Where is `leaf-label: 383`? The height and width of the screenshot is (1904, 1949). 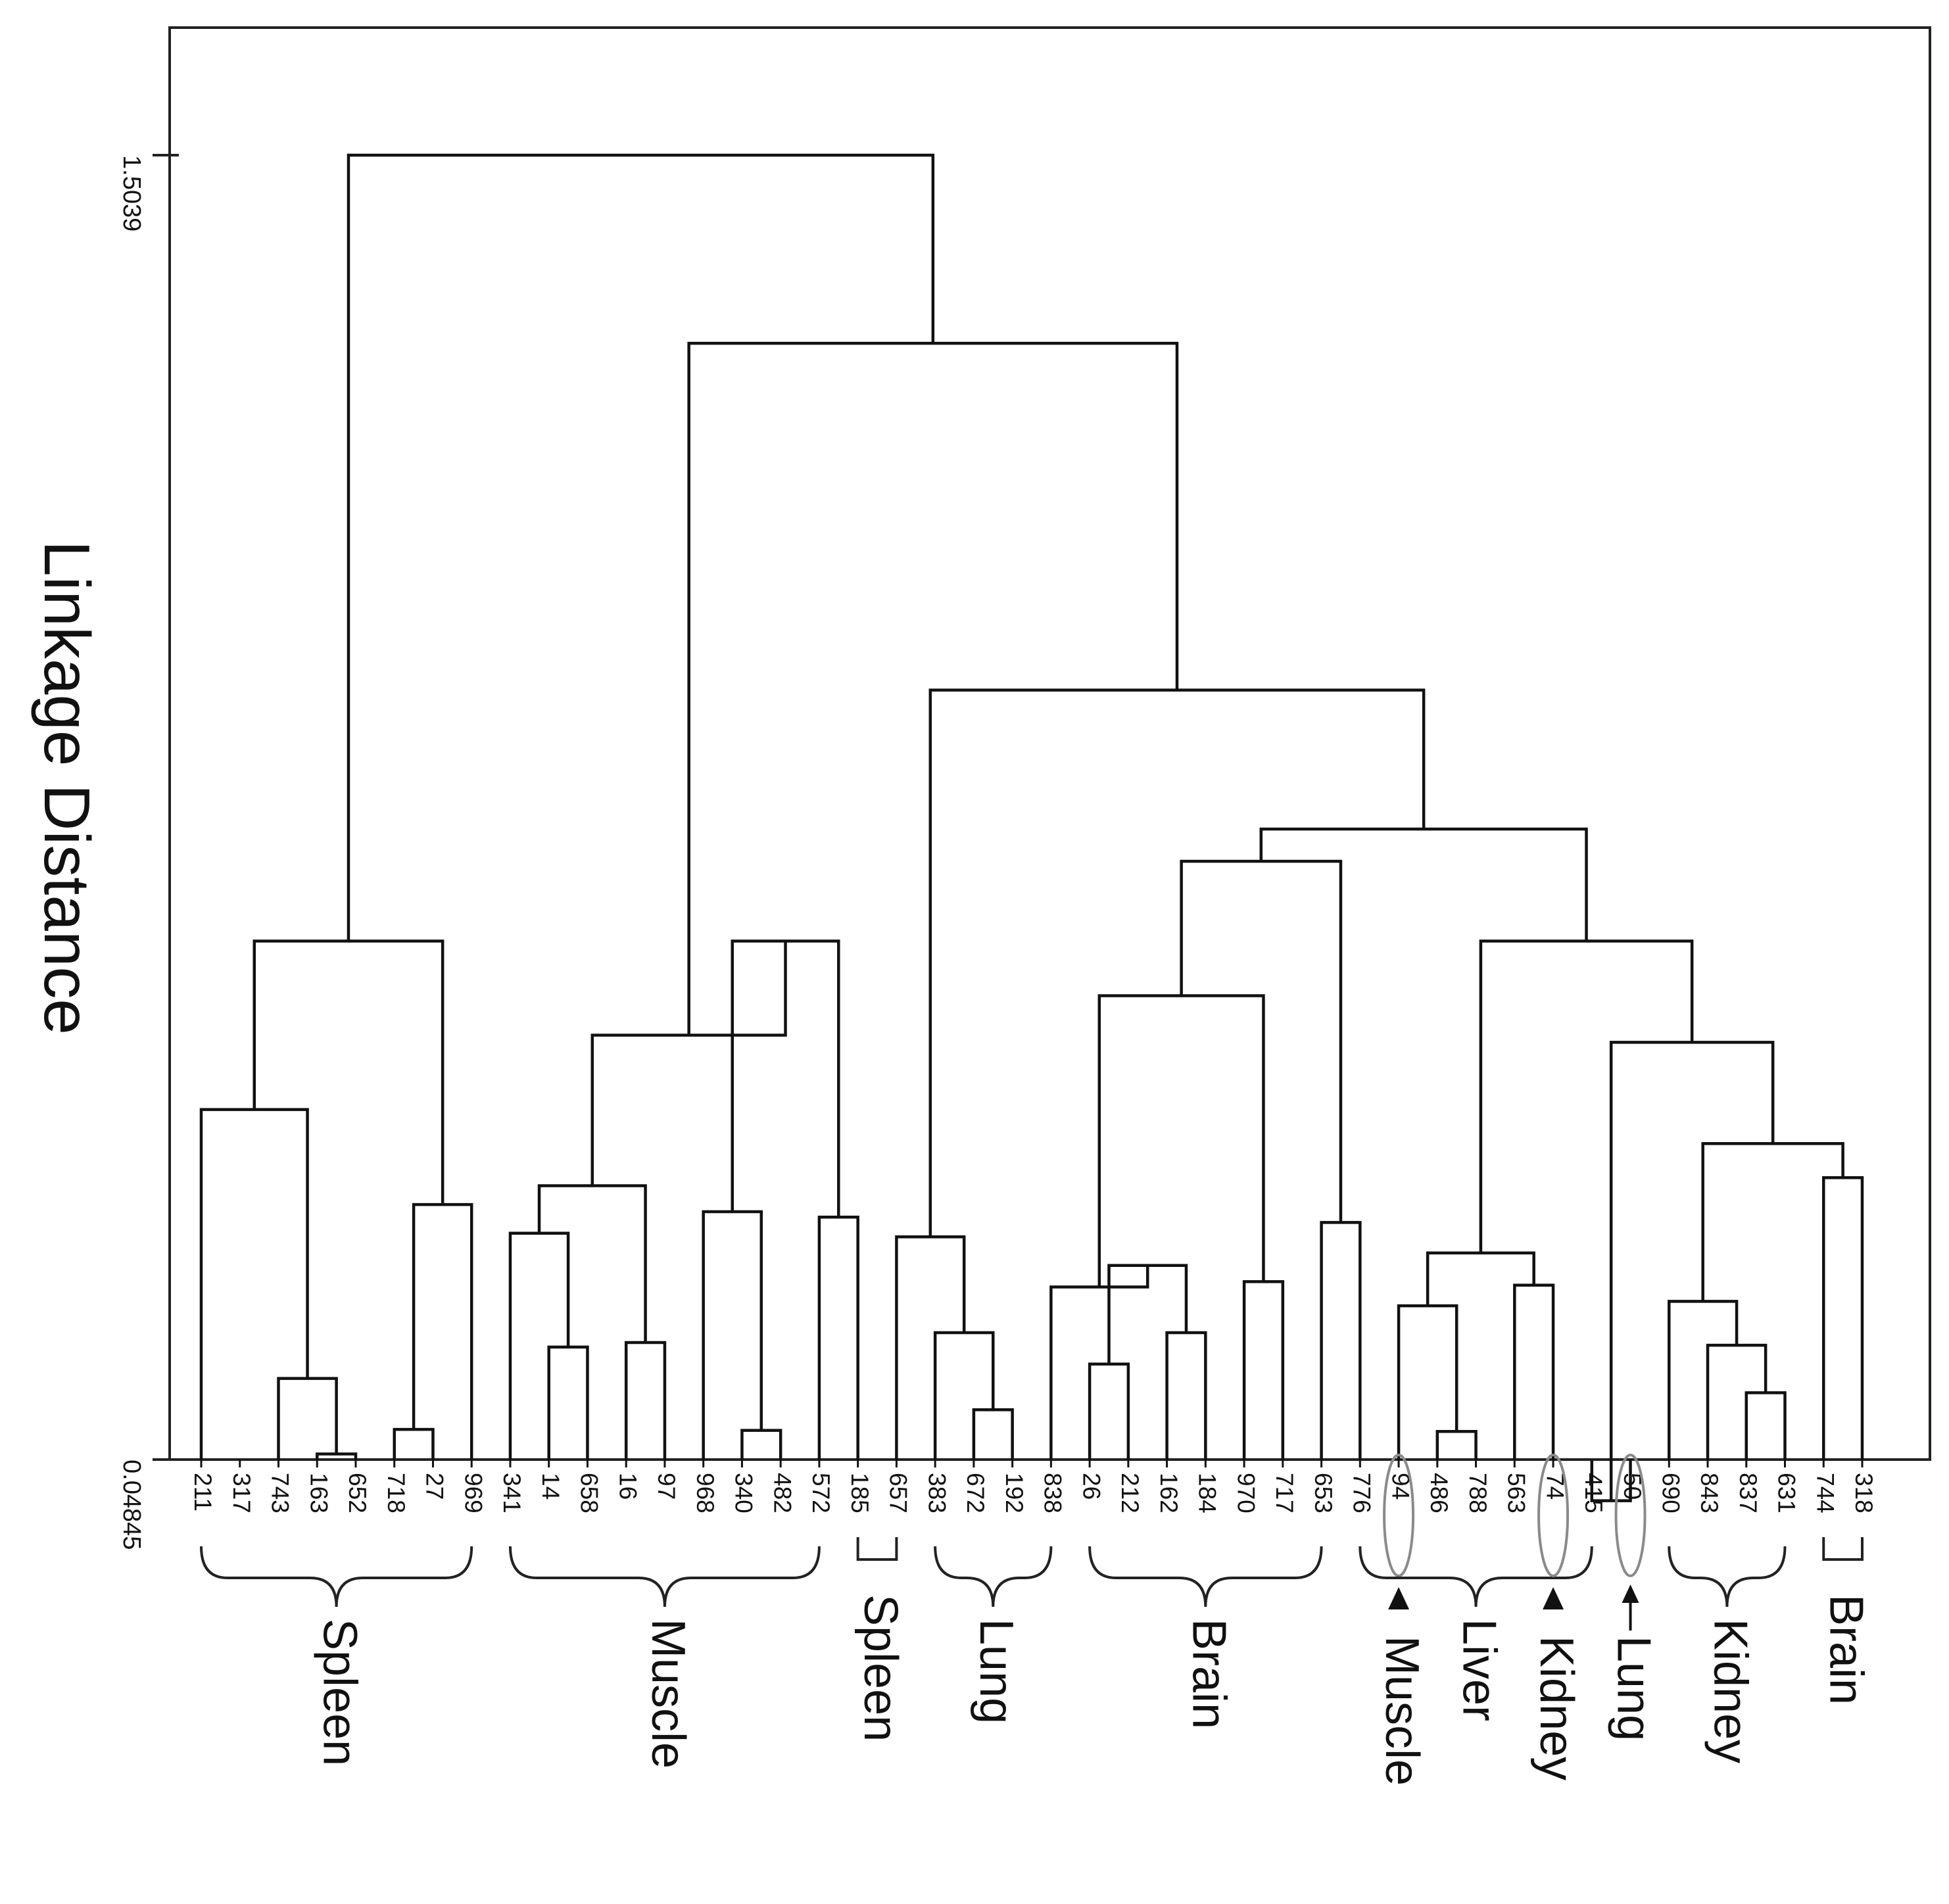
leaf-label: 383 is located at coordinates (936, 1493).